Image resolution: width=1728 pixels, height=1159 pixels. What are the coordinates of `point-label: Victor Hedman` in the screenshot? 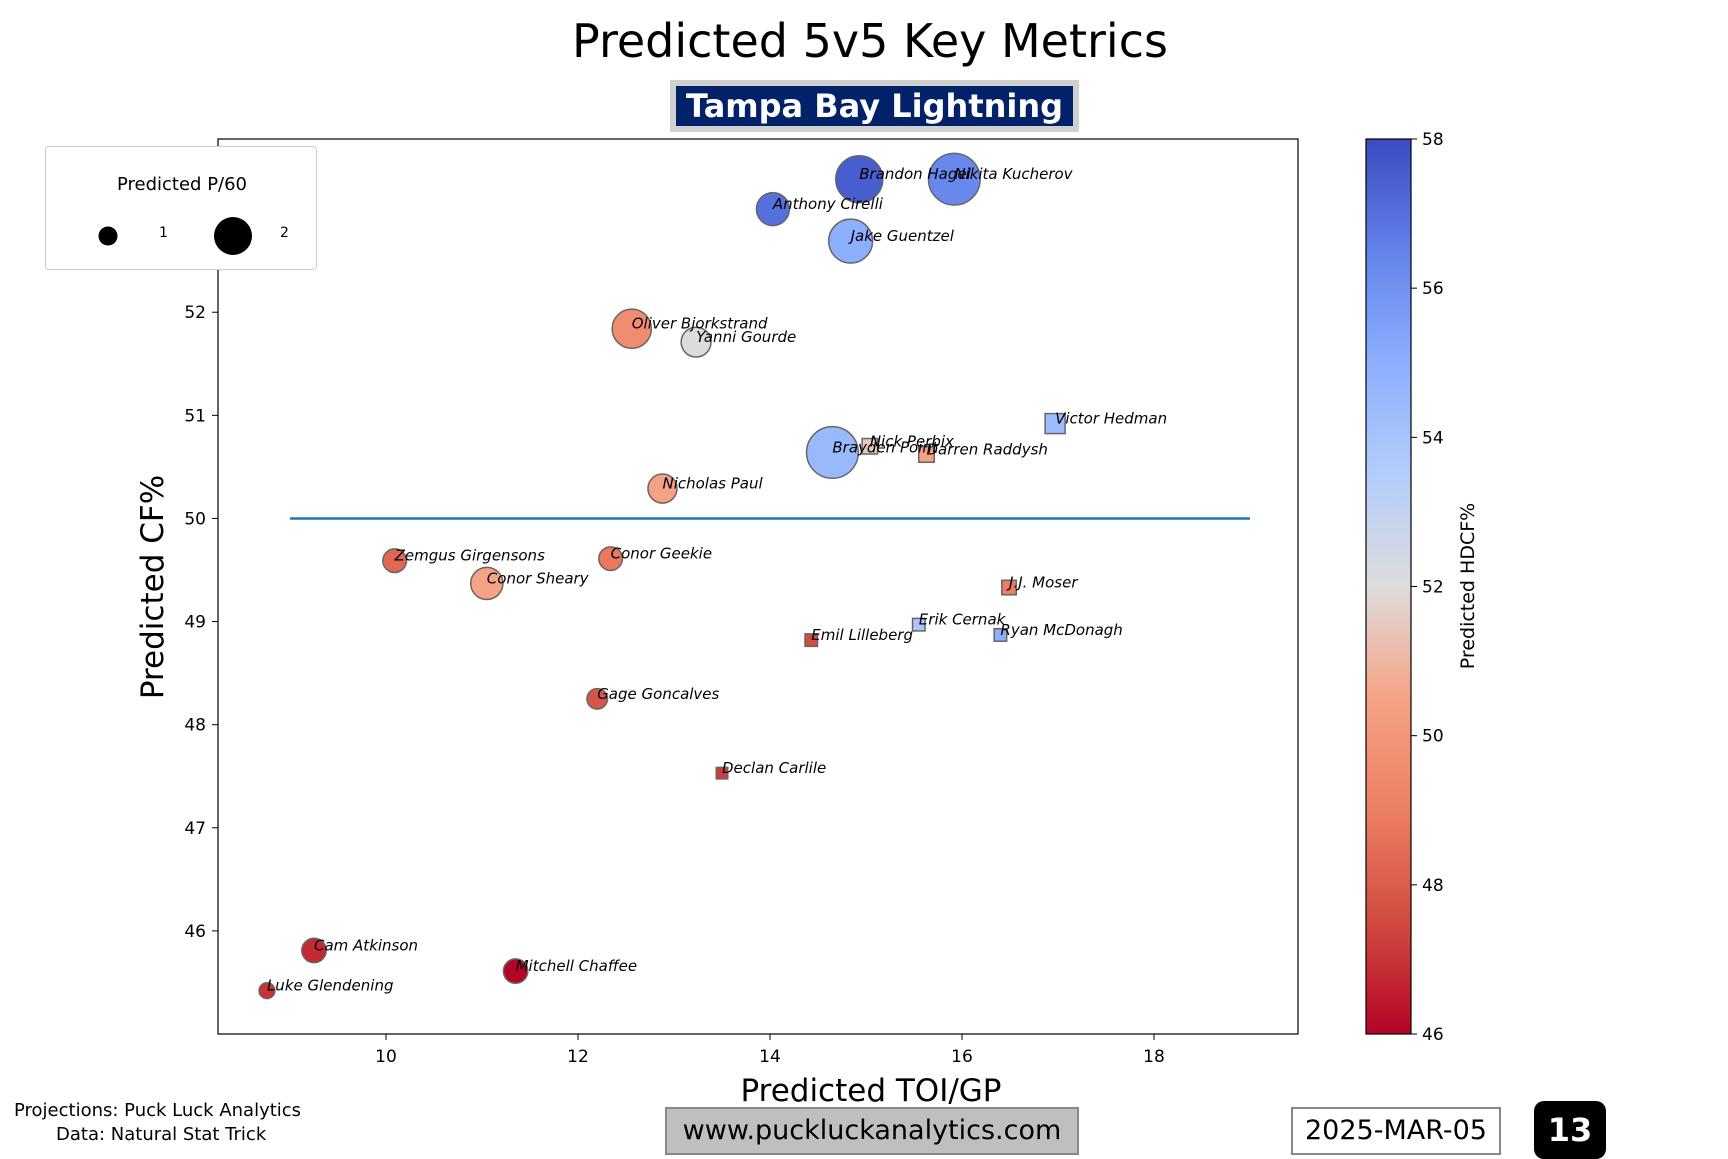 It's located at (1111, 419).